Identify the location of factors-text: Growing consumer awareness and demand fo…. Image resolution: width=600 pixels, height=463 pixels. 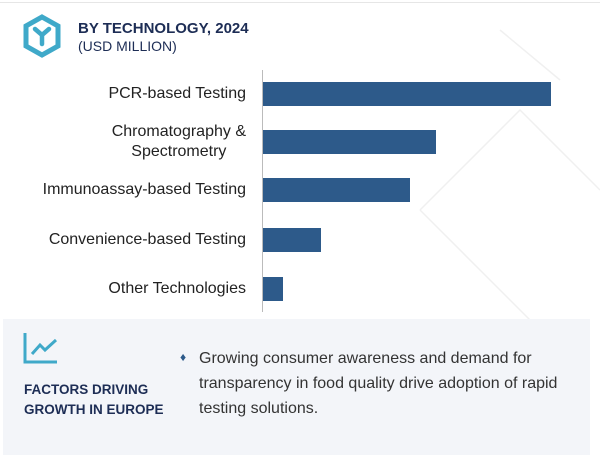
(378, 383).